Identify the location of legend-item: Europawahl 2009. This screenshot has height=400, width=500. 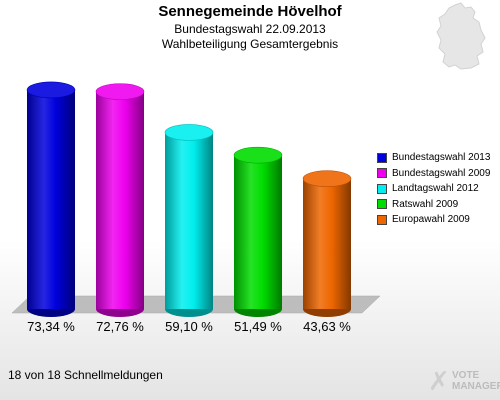
(433, 220).